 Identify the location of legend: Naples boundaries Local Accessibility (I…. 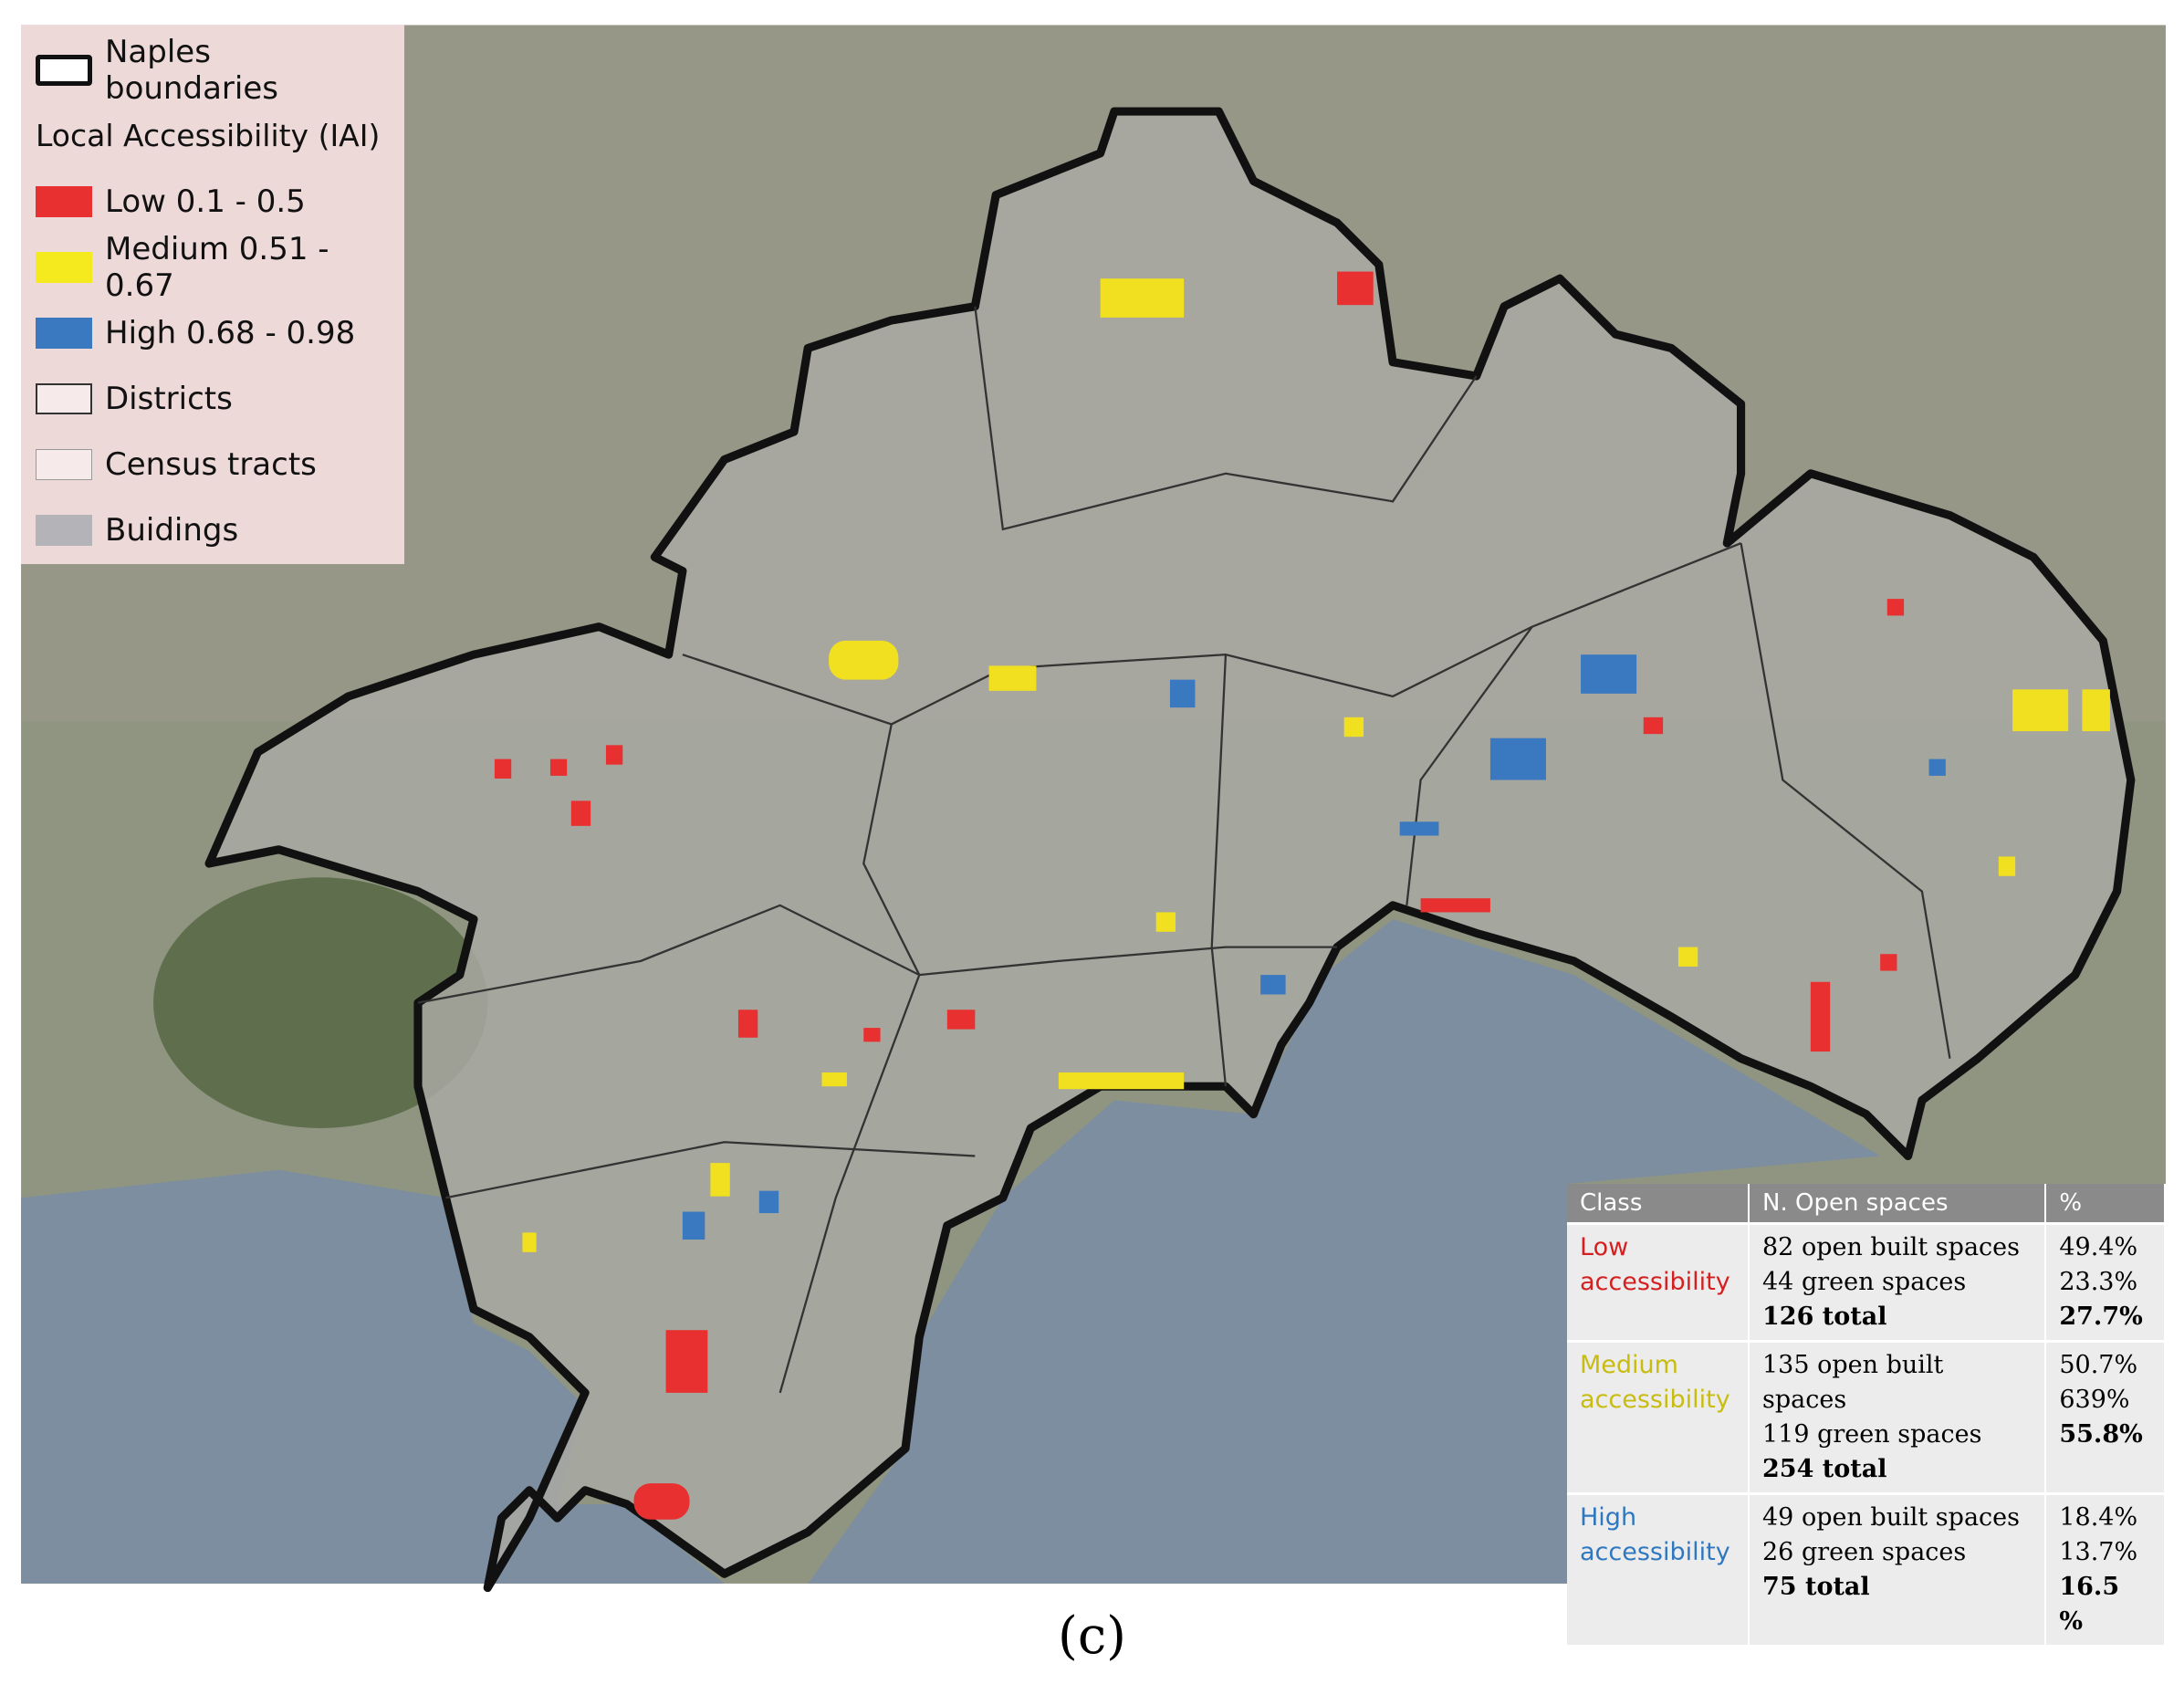
(212, 294).